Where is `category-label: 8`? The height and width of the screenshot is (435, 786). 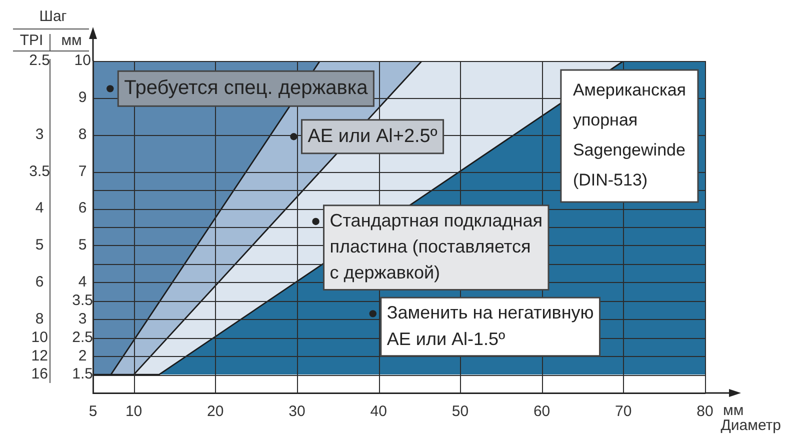 category-label: 8 is located at coordinates (39, 319).